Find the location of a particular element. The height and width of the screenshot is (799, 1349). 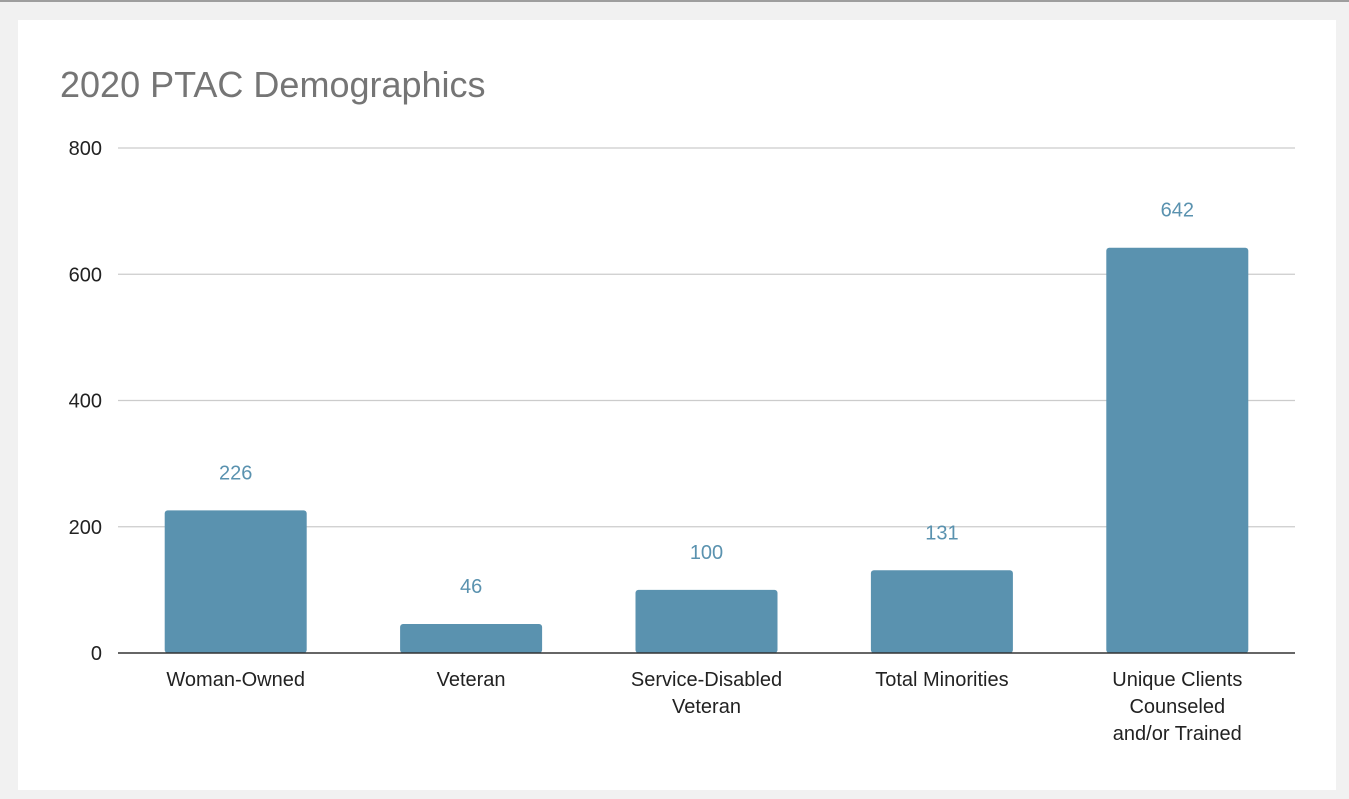

x-tick-label: Unique Clients is located at coordinates (1177, 680).